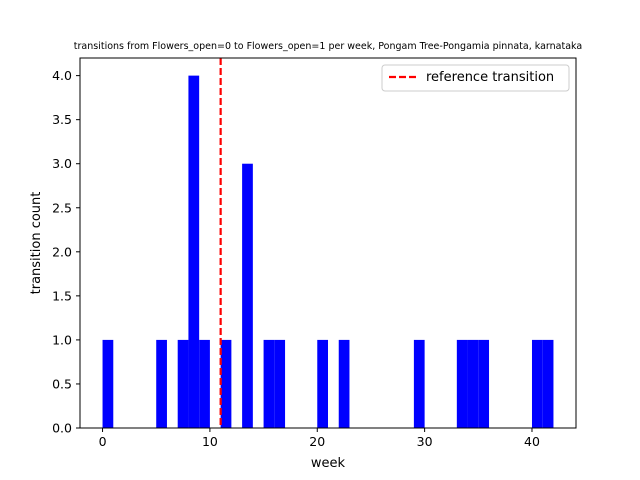 Image resolution: width=640 pixels, height=480 pixels. What do you see at coordinates (62, 295) in the screenshot?
I see `y-tick-label: 1.5` at bounding box center [62, 295].